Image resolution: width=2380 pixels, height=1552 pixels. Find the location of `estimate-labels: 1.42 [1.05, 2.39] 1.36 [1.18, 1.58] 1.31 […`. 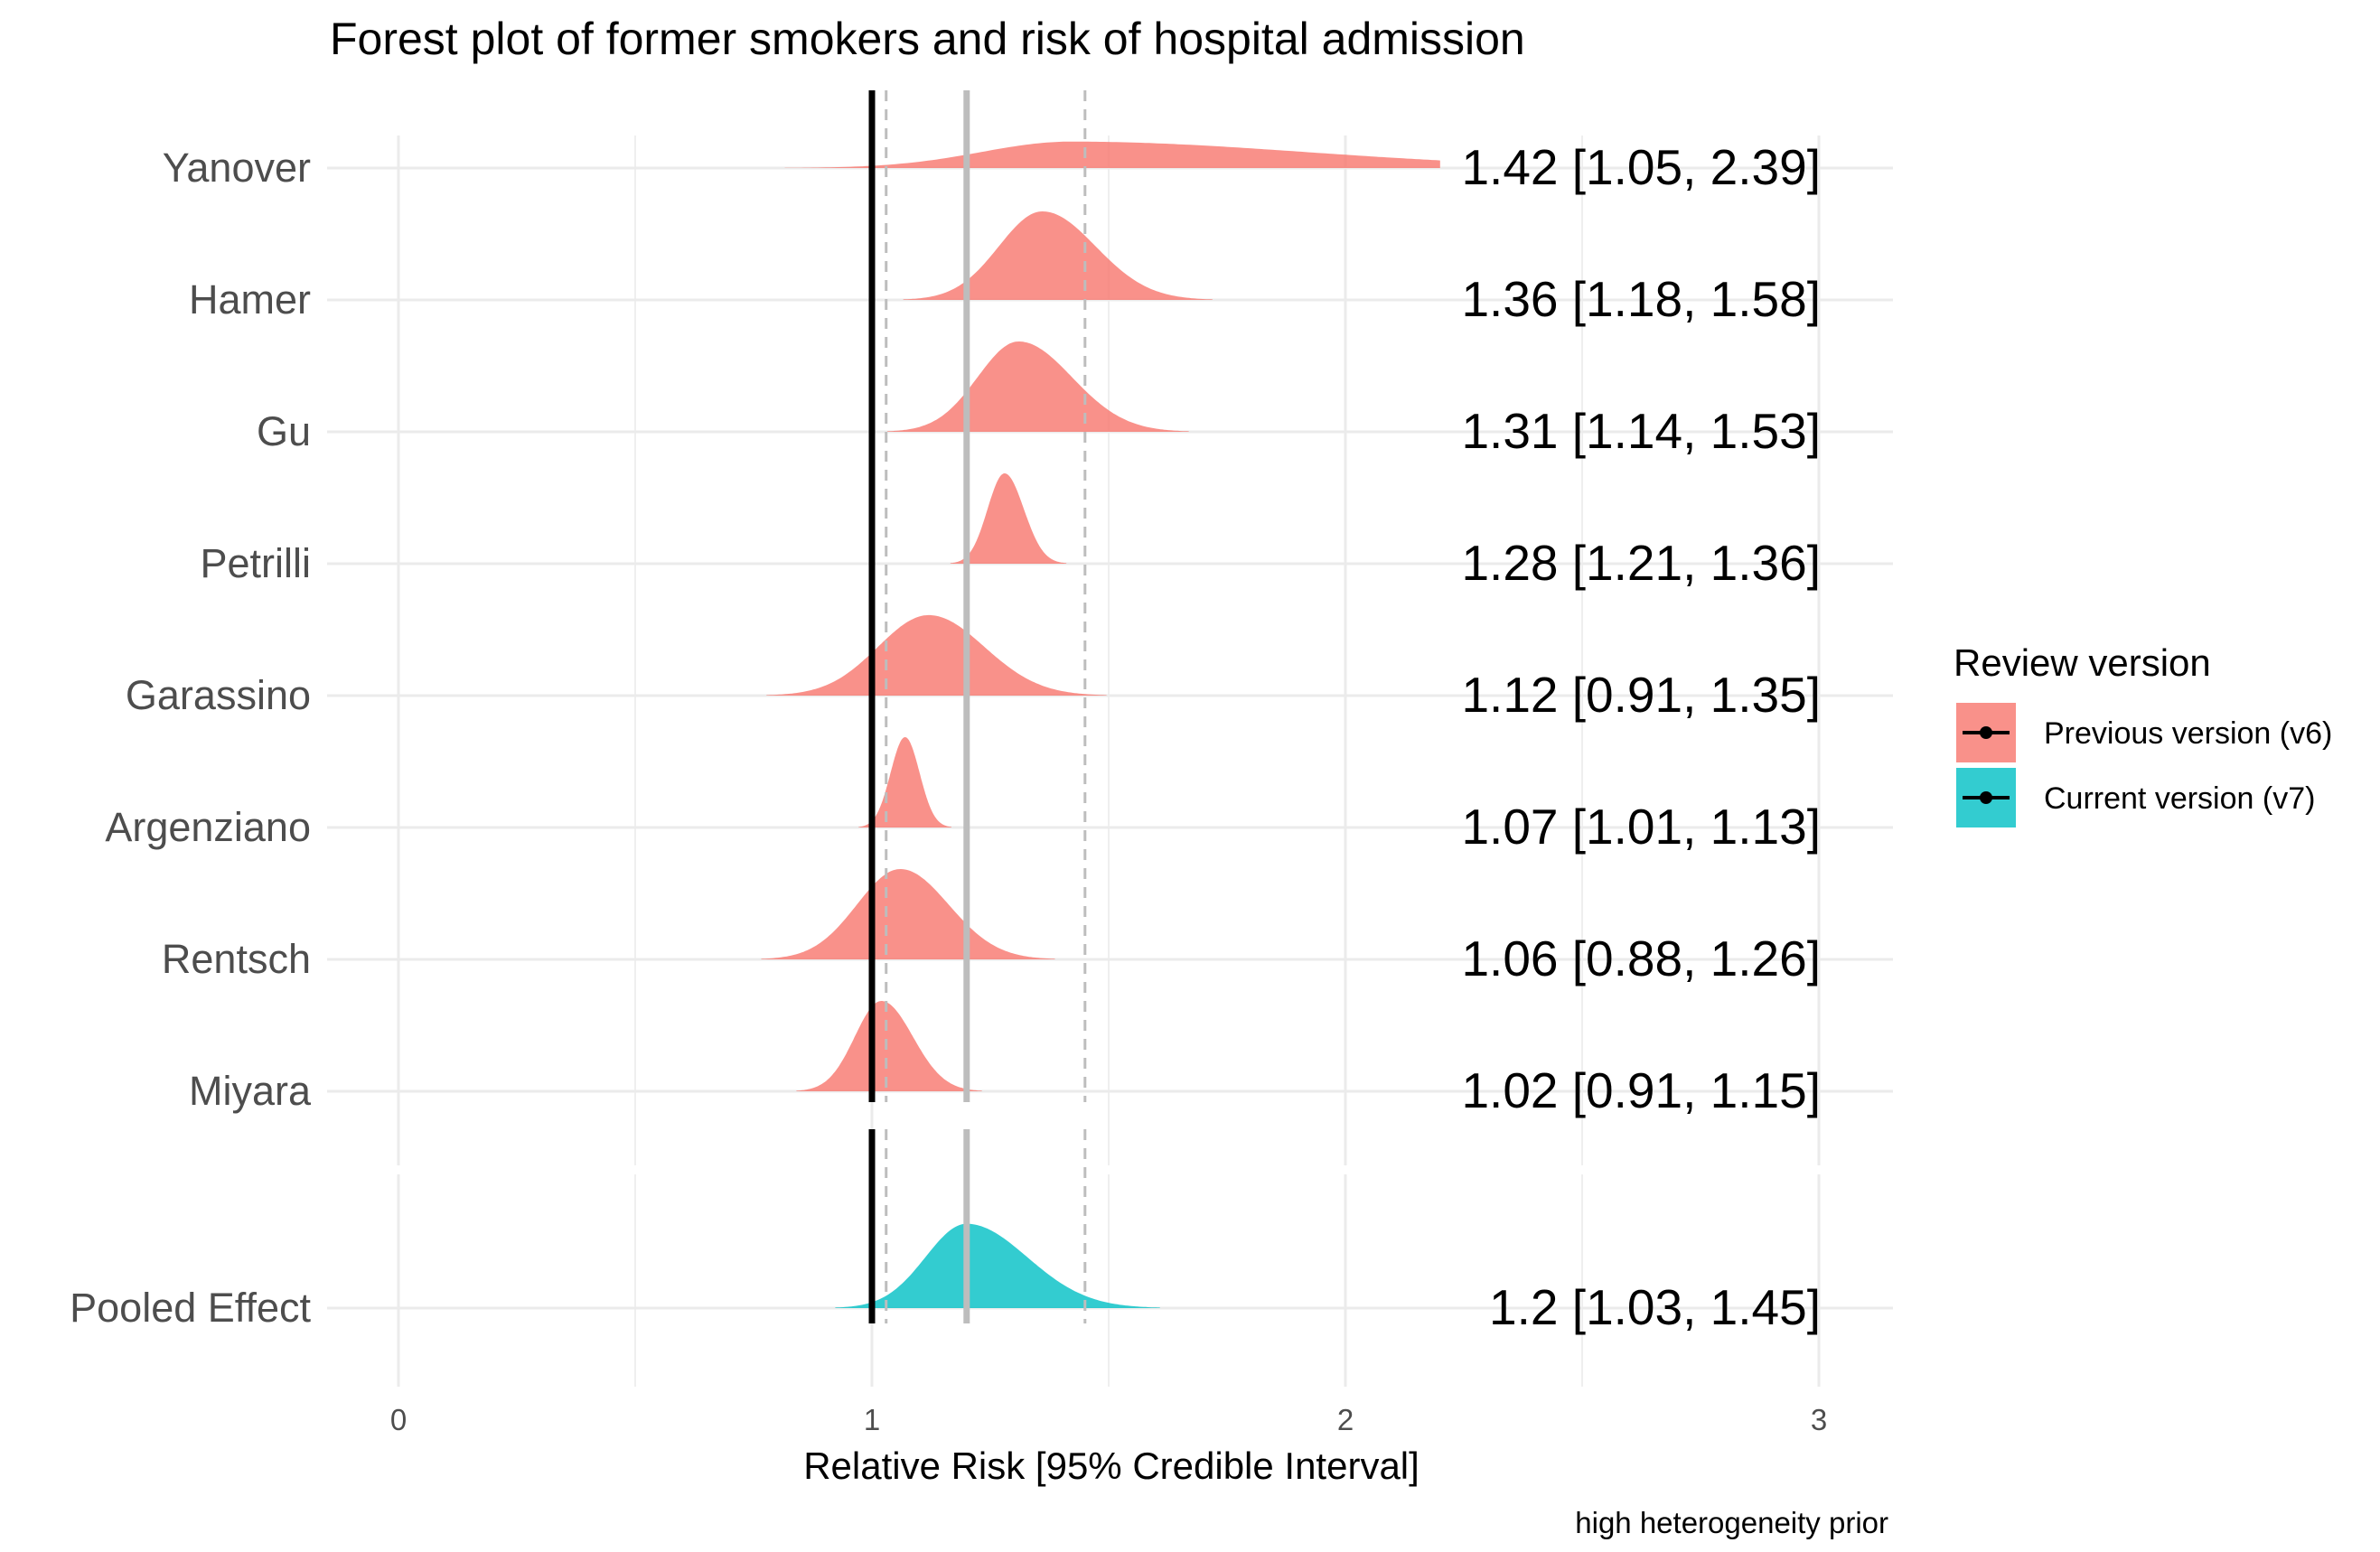

estimate-labels: 1.42 [1.05, 2.39] 1.36 [1.18, 1.58] 1.31 [… is located at coordinates (1641, 737).